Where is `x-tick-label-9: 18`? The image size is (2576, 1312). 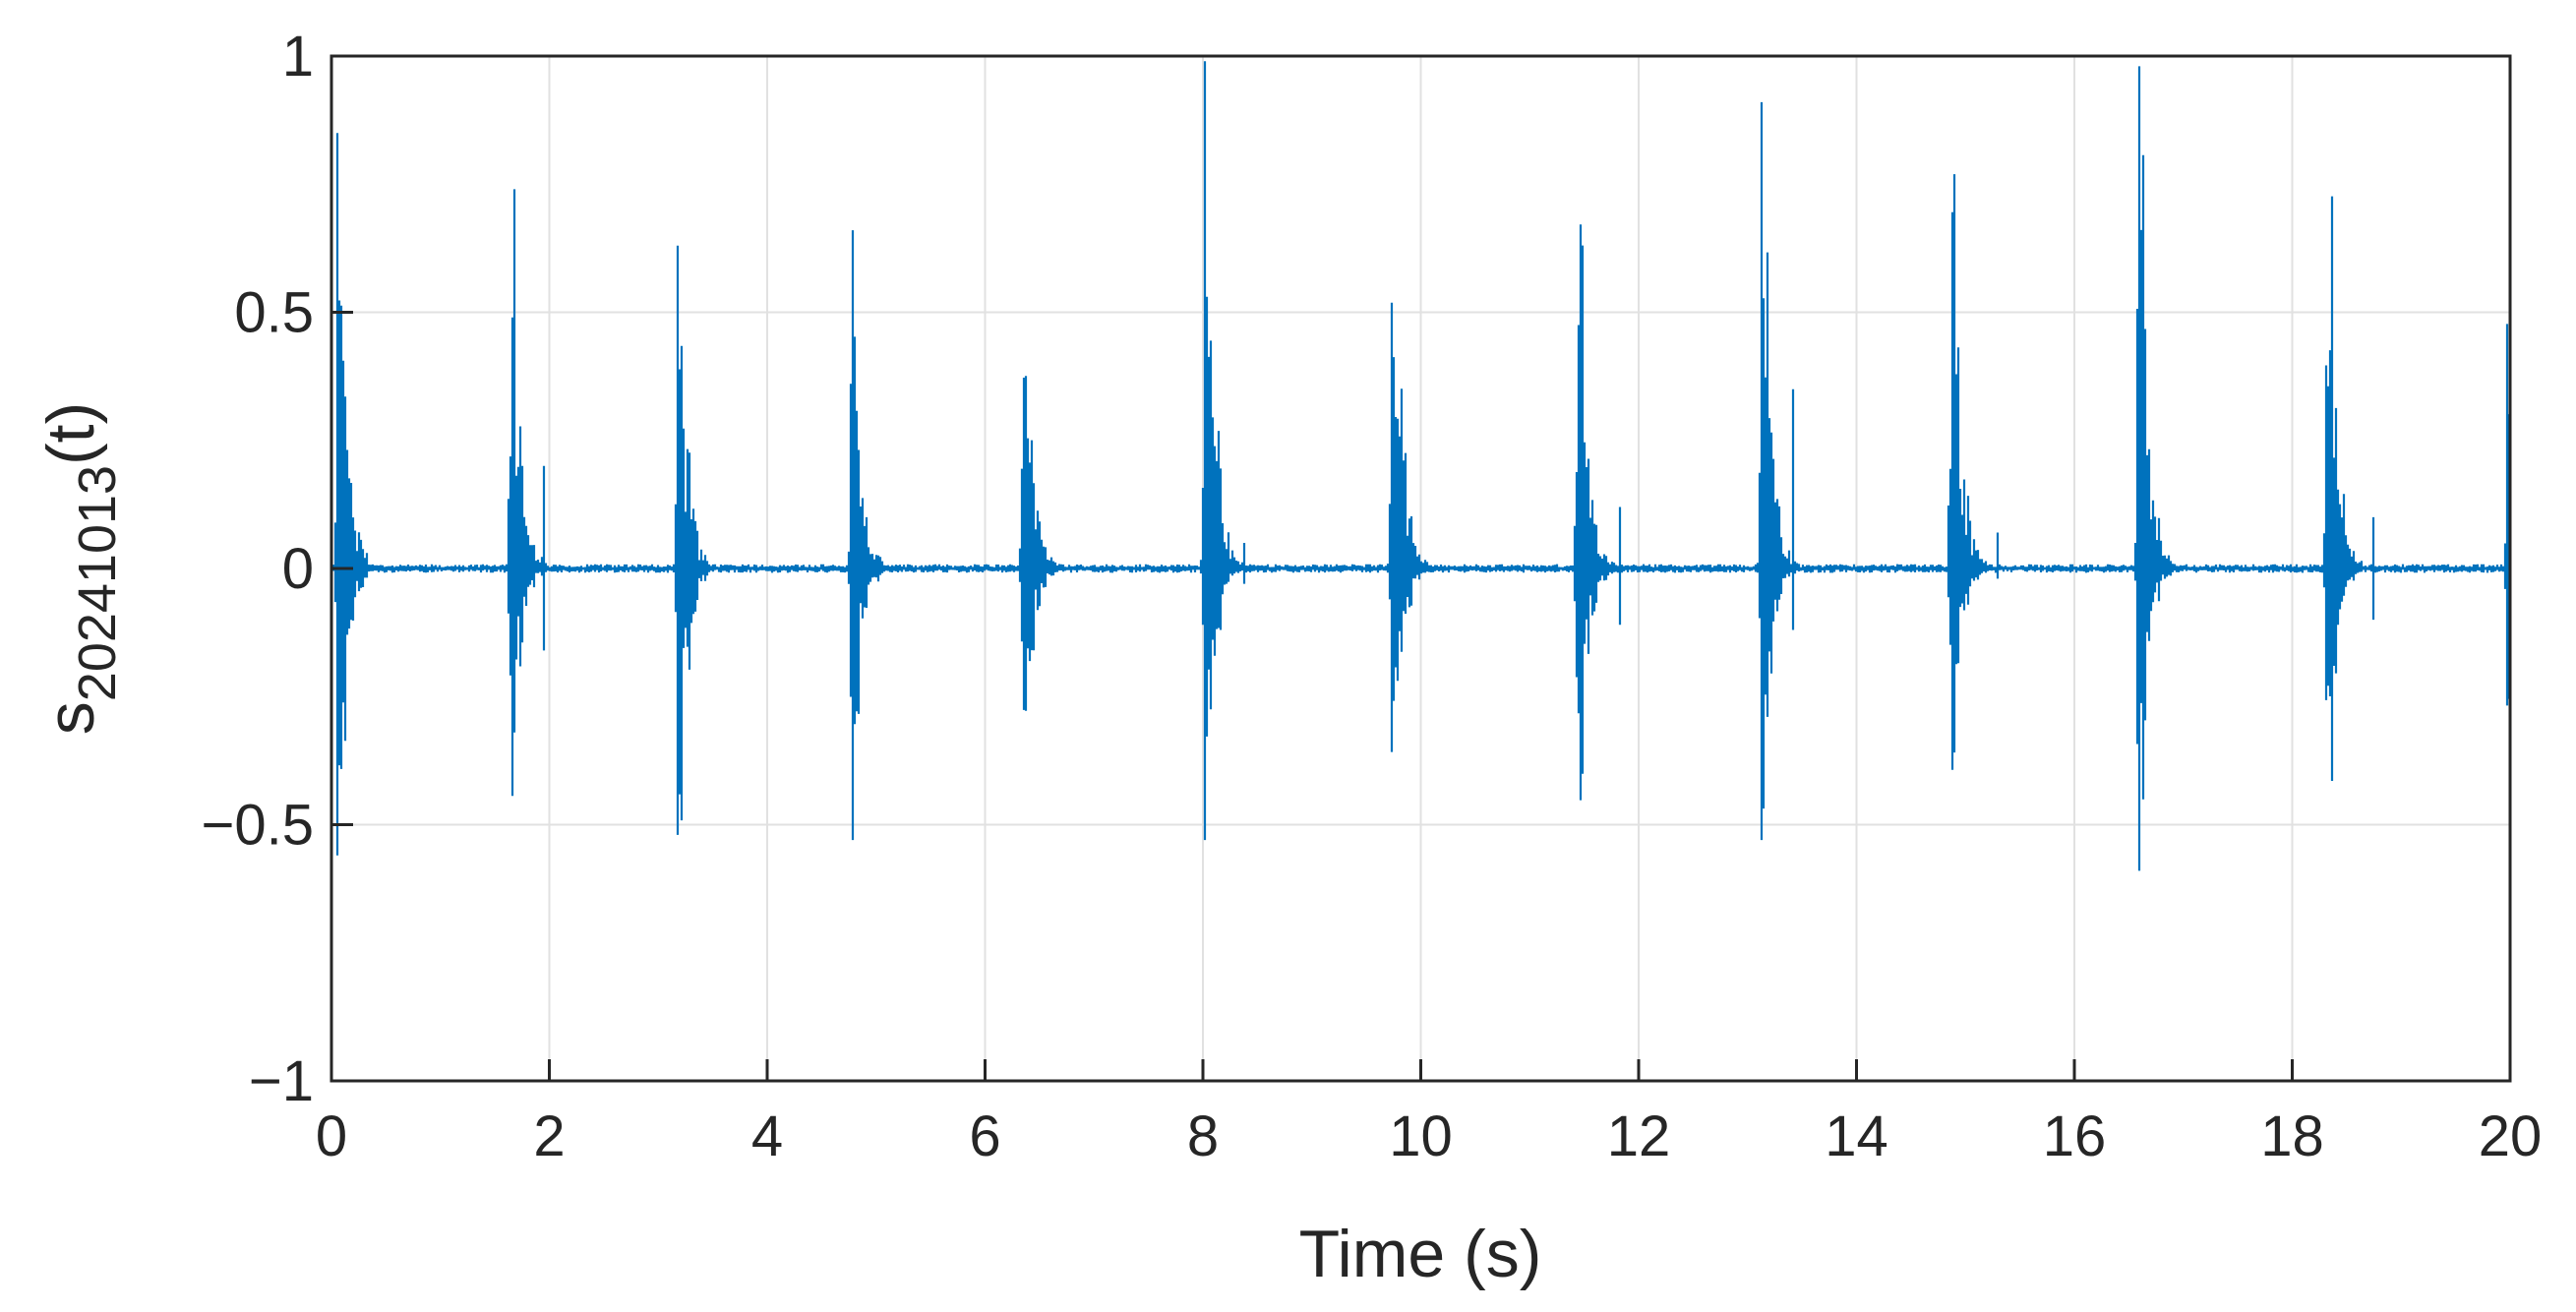 x-tick-label-9: 18 is located at coordinates (2292, 1136).